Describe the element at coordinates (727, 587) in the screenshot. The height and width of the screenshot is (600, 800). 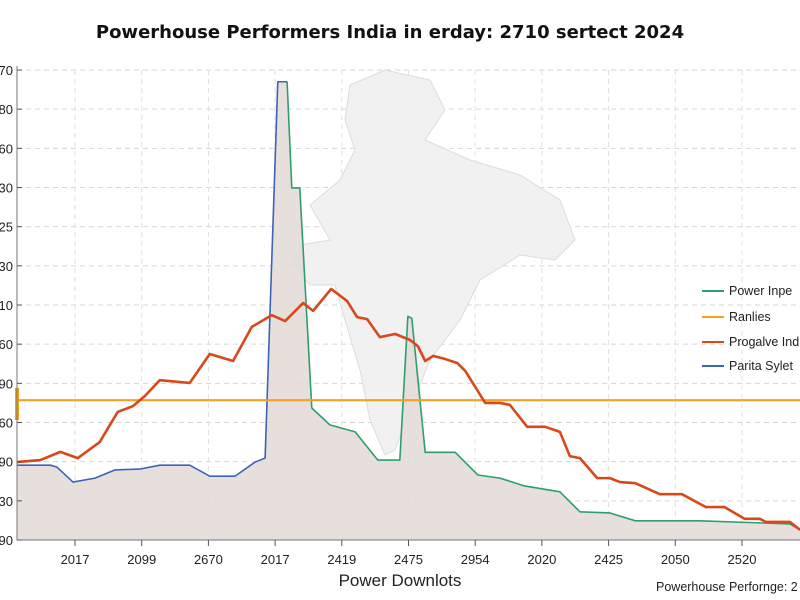
I see `footer-note: Powerhouse Perfornge: 2` at that location.